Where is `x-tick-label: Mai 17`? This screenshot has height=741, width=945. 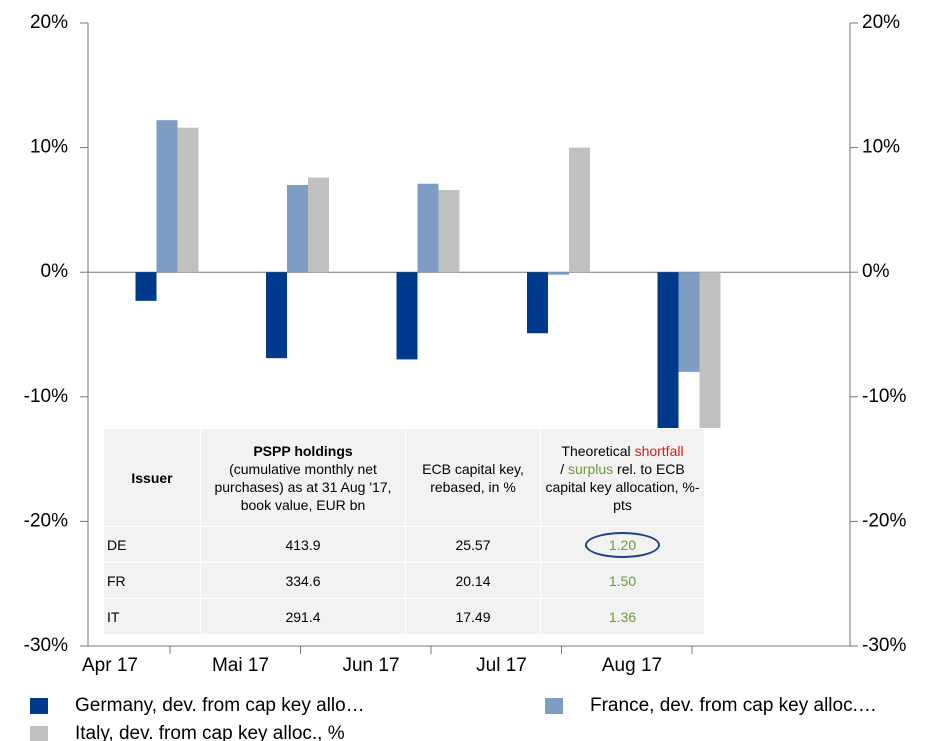
x-tick-label: Mai 17 is located at coordinates (240, 665).